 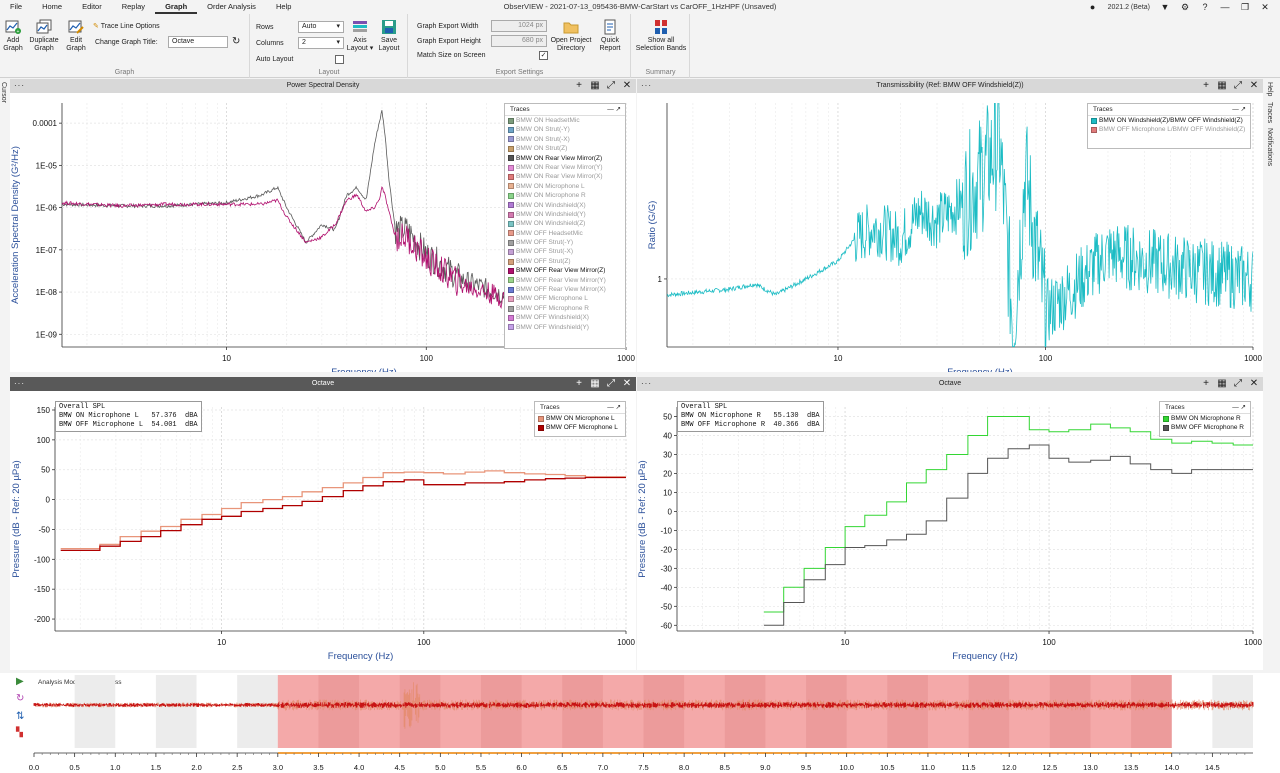 What do you see at coordinates (126, 26) in the screenshot?
I see `trace-line-options: ✎ Trace Line Options` at bounding box center [126, 26].